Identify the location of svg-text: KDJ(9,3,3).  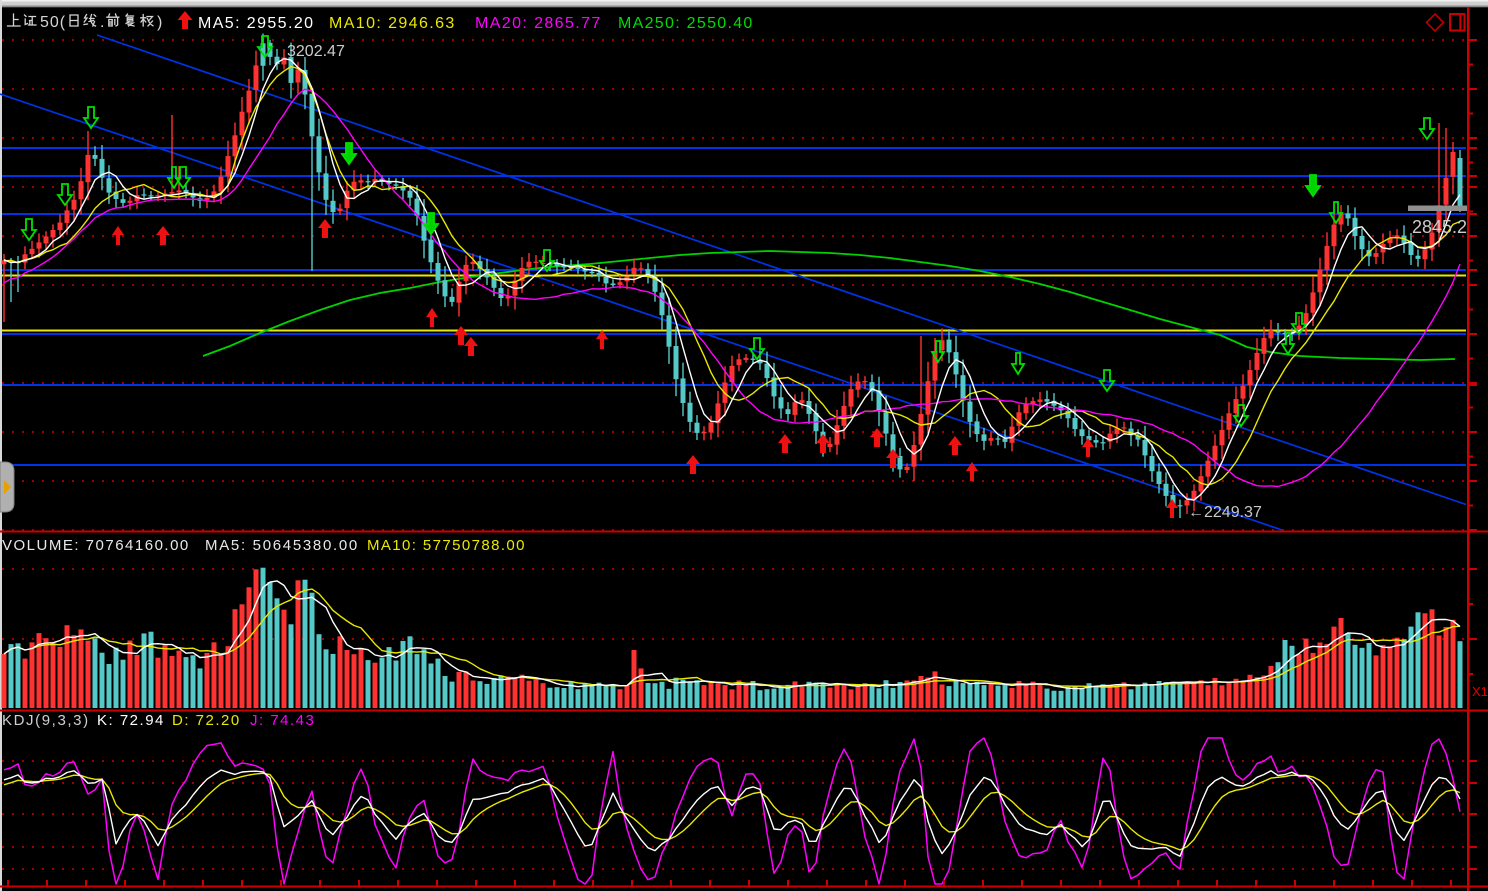
(46, 720).